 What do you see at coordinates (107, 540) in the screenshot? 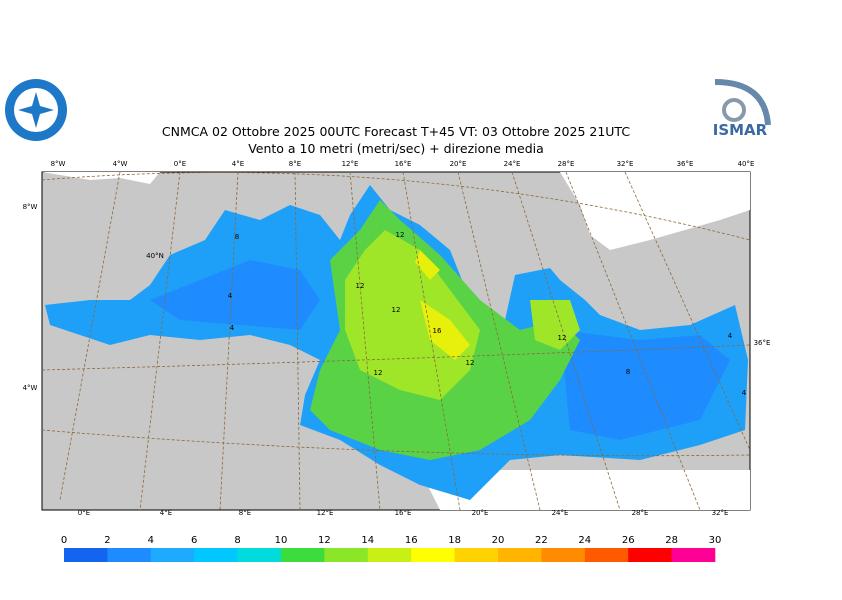
I see `colorbar-tick-label: 2` at bounding box center [107, 540].